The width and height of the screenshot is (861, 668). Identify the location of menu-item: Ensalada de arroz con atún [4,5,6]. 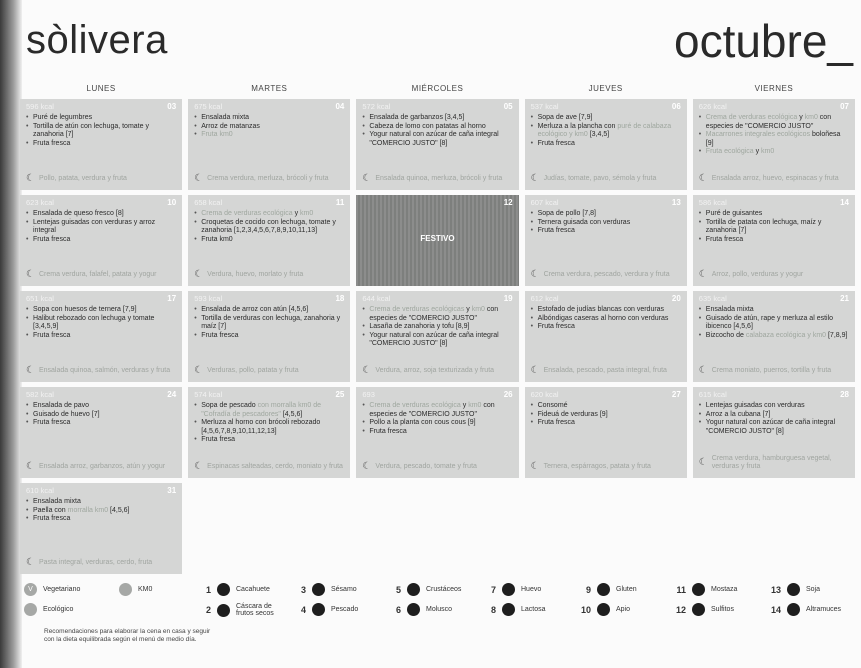
(269, 310).